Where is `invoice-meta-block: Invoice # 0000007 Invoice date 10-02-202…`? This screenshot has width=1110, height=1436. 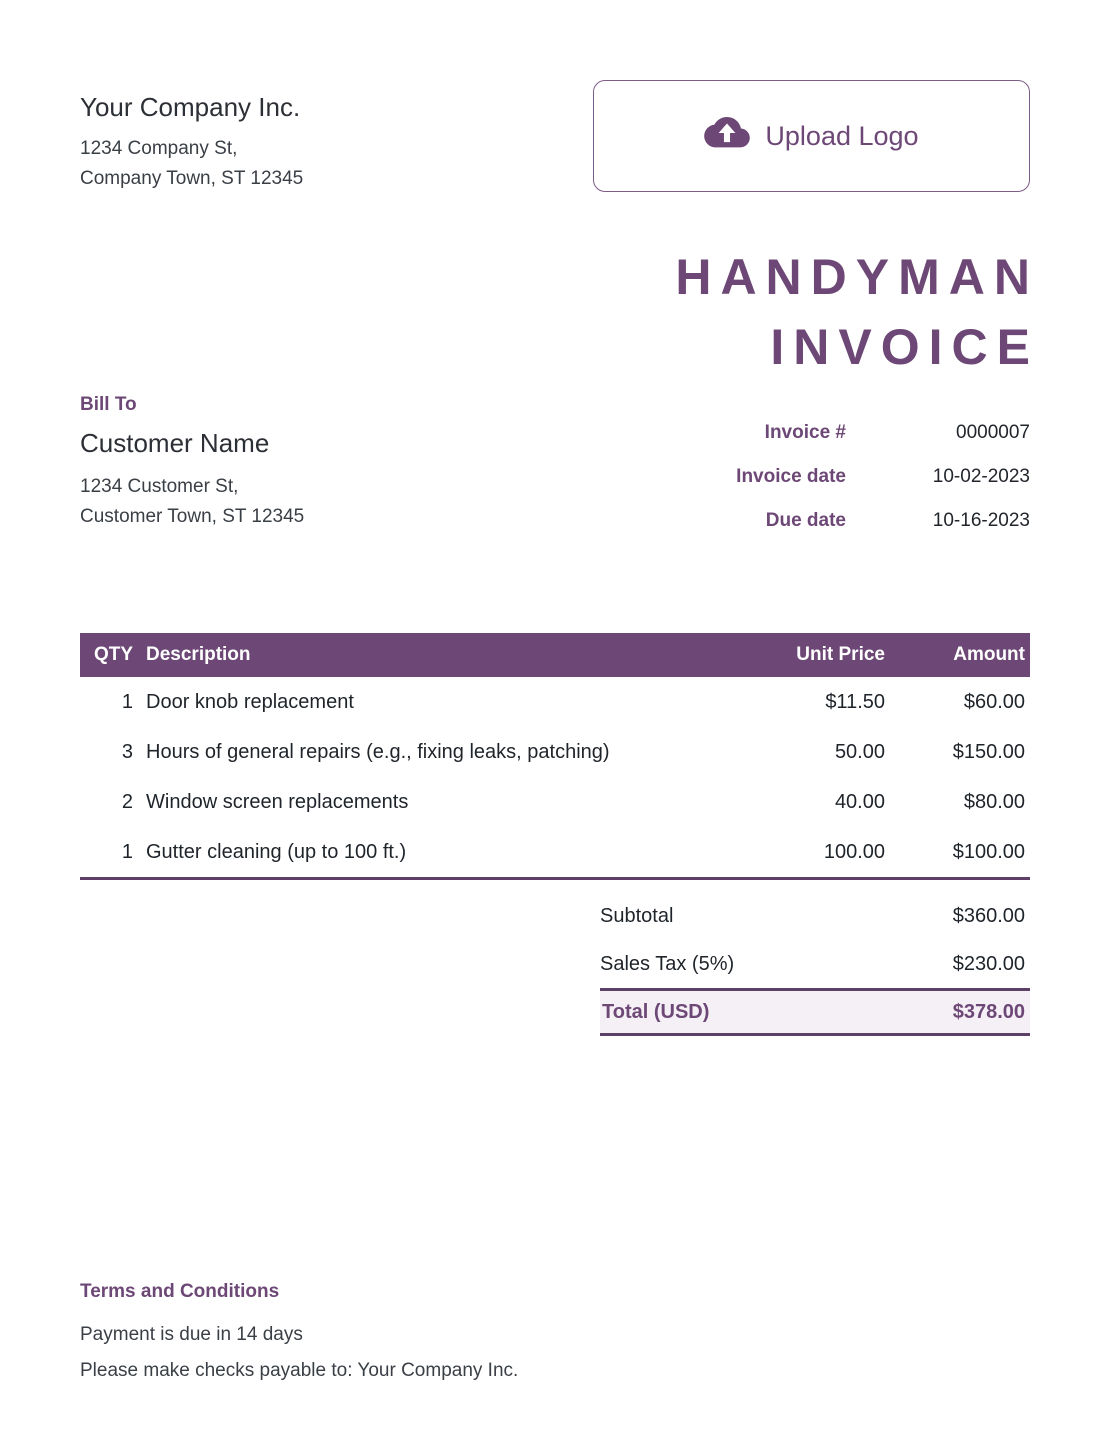 invoice-meta-block: Invoice # 0000007 Invoice date 10-02-202… is located at coordinates (815, 487).